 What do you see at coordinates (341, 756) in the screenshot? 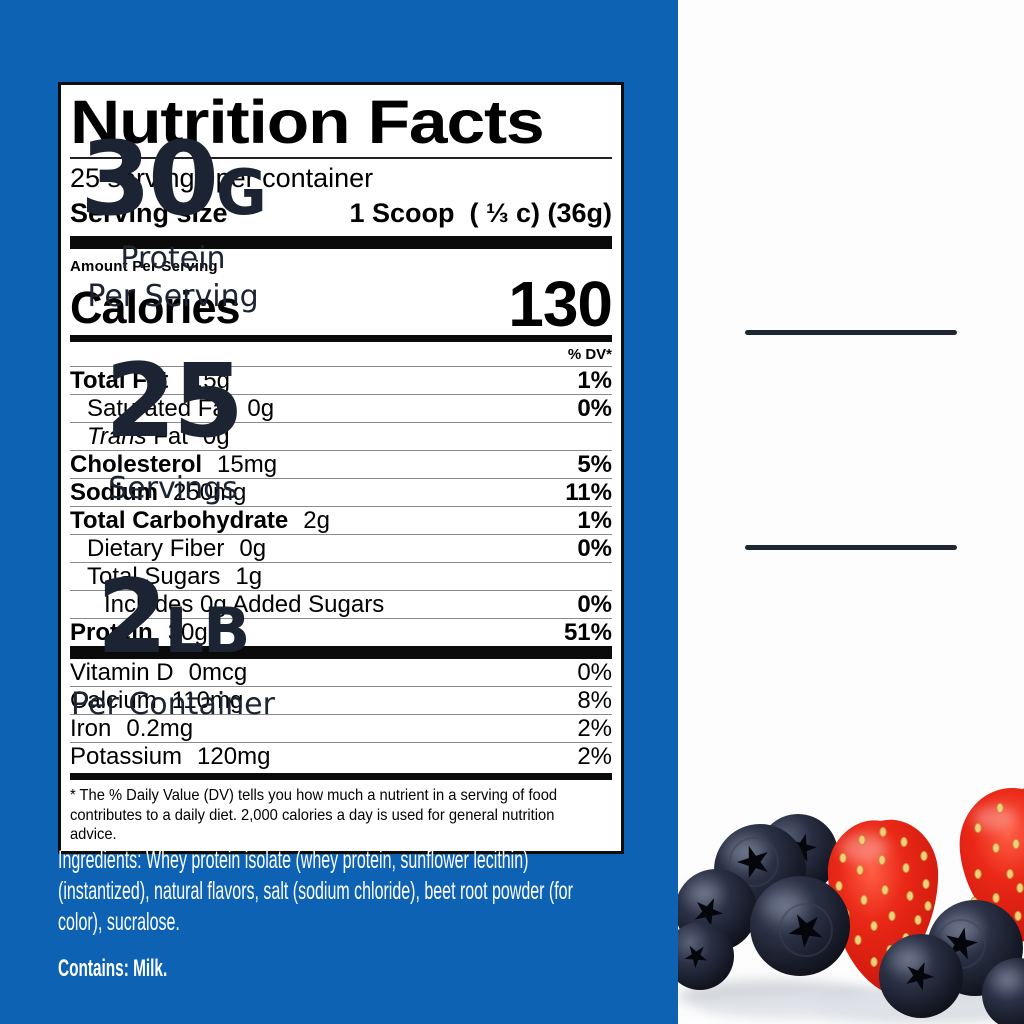
I see `vitamin-row-potassium: Potassium 120mg 2%` at bounding box center [341, 756].